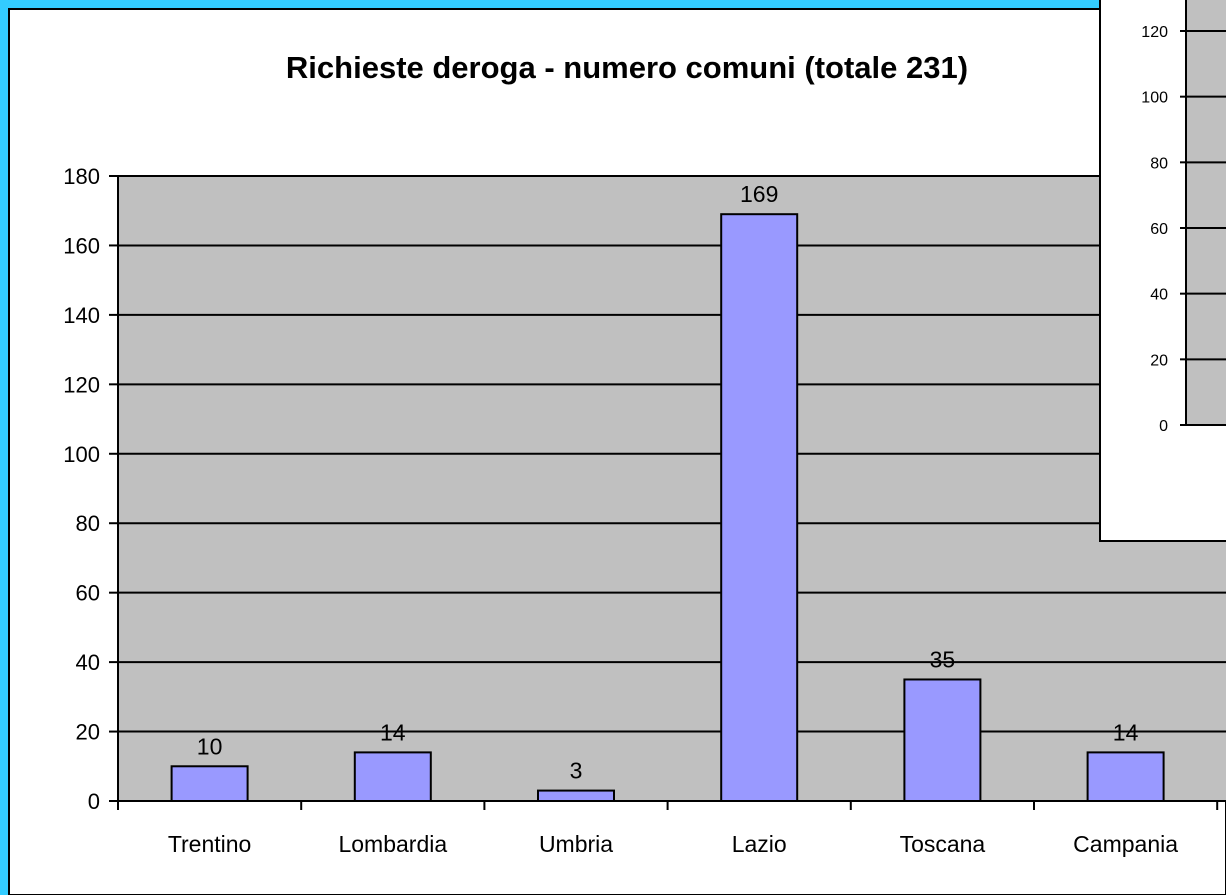  What do you see at coordinates (81, 384) in the screenshot?
I see `y-tick-label: 120` at bounding box center [81, 384].